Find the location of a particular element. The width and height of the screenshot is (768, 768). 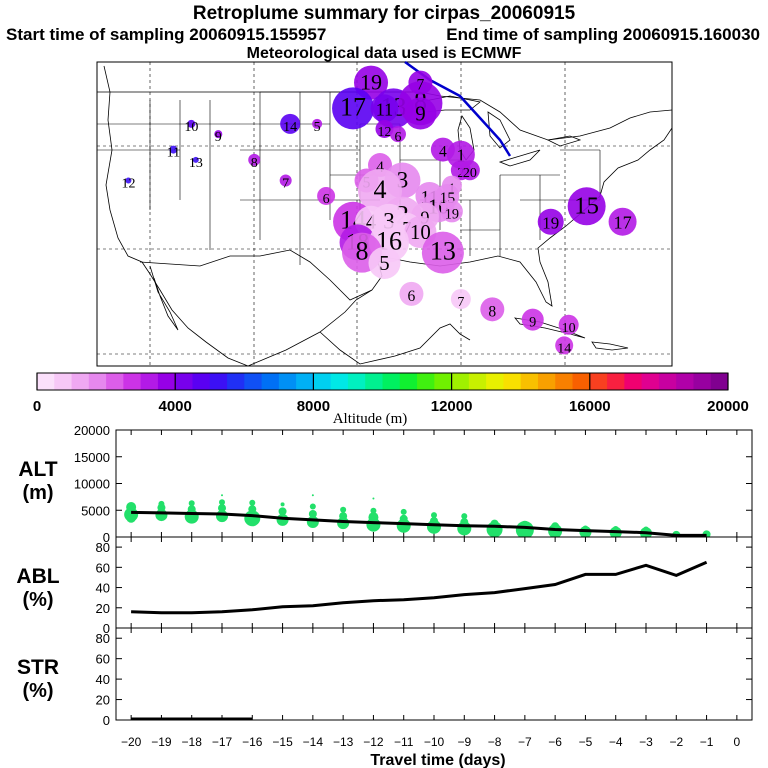

x-tick-label: −3 is located at coordinates (646, 742).